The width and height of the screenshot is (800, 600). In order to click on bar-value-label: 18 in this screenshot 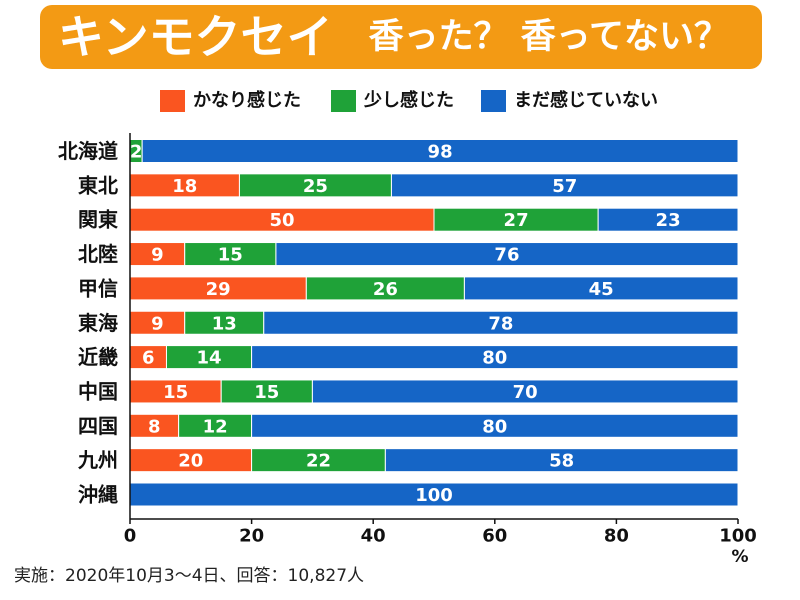, I will do `click(184, 186)`.